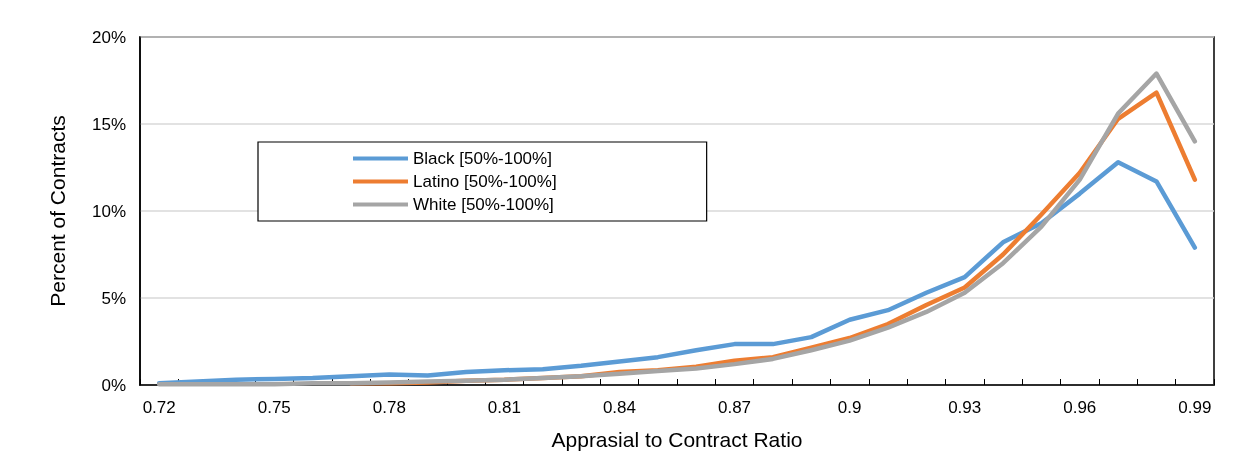 The height and width of the screenshot is (461, 1244). Describe the element at coordinates (1080, 407) in the screenshot. I see `x-tick-label: 0.96` at that location.